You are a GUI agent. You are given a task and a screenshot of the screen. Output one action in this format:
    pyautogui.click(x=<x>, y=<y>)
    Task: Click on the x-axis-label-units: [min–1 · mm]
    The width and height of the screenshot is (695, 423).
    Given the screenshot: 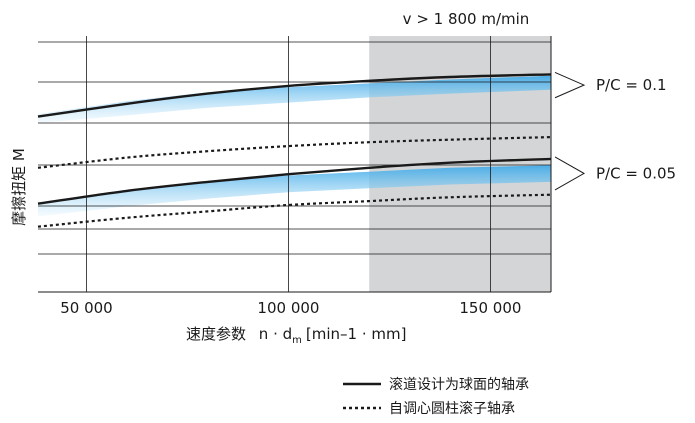 What is the action you would take?
    pyautogui.click(x=356, y=334)
    